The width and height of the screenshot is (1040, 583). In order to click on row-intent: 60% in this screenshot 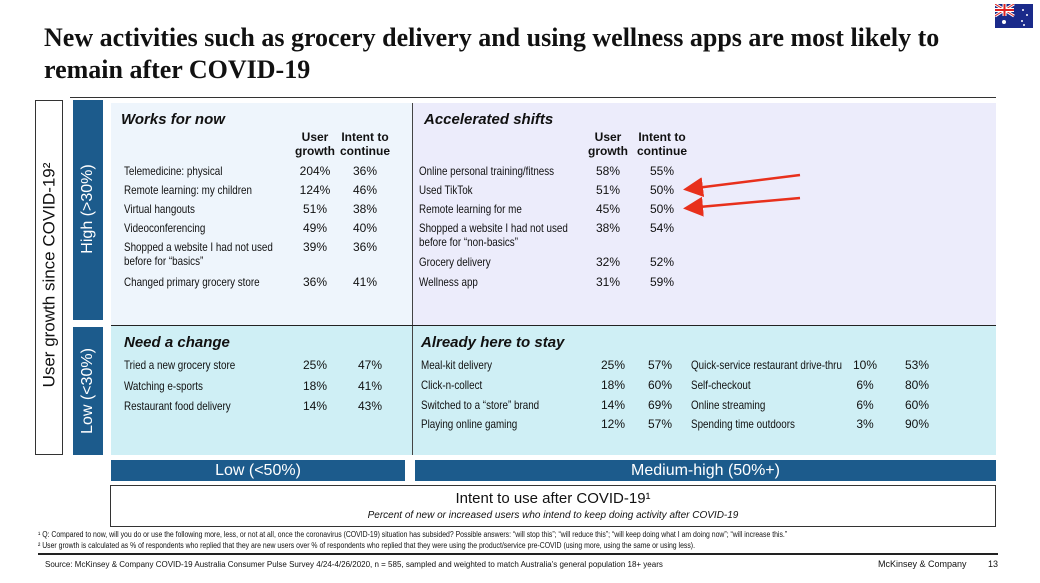, I will do `click(660, 385)`.